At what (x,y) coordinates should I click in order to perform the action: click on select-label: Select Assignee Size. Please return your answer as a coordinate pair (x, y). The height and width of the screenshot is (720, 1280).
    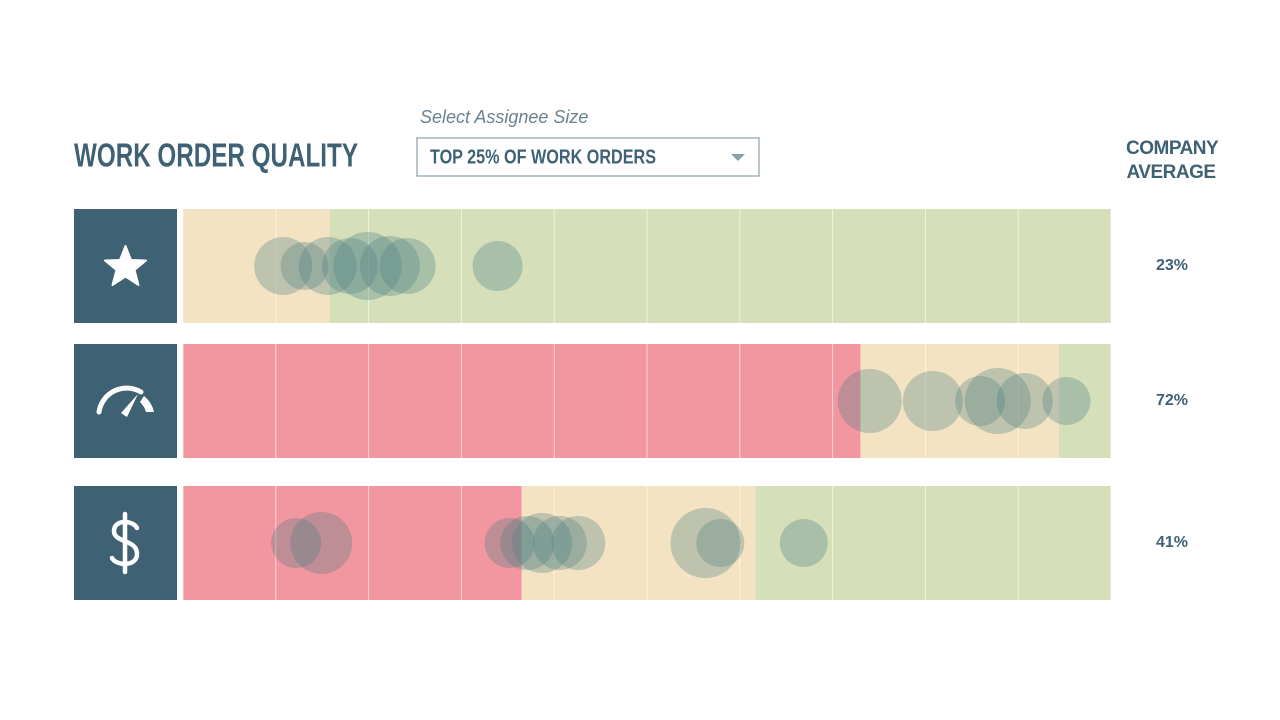
    Looking at the image, I should click on (504, 117).